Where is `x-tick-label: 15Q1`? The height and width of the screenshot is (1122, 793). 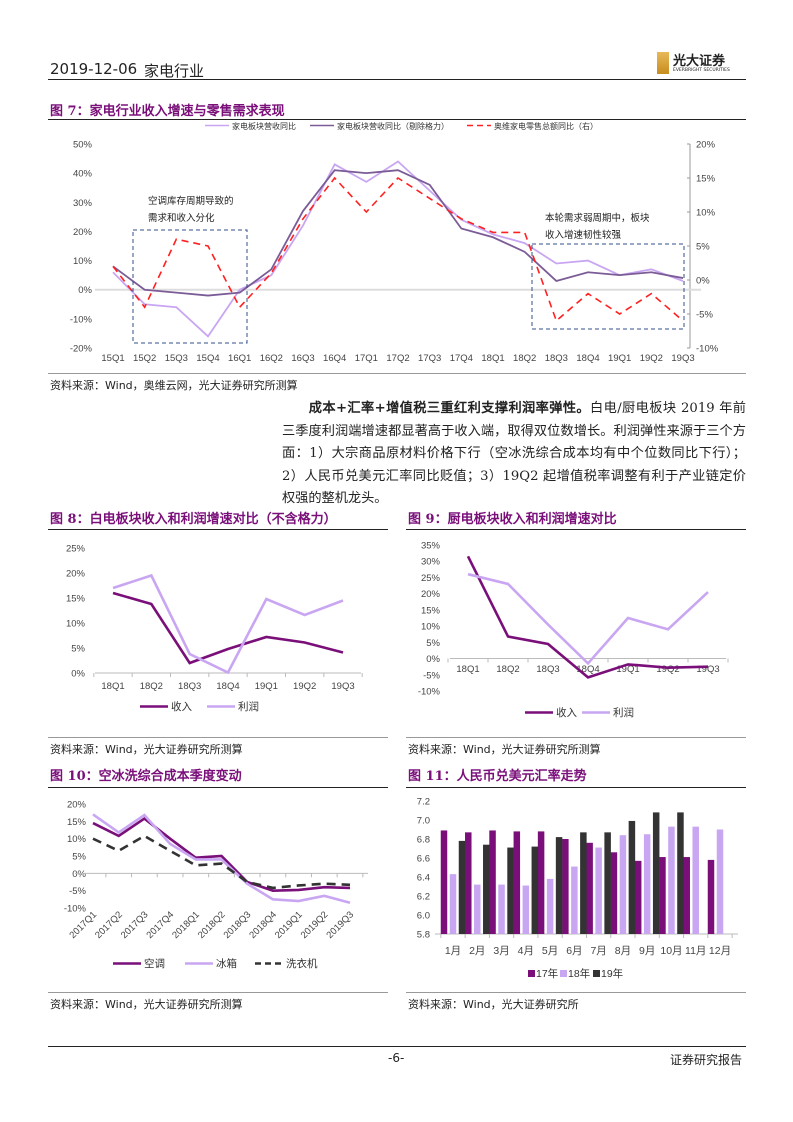 x-tick-label: 15Q1 is located at coordinates (112, 358).